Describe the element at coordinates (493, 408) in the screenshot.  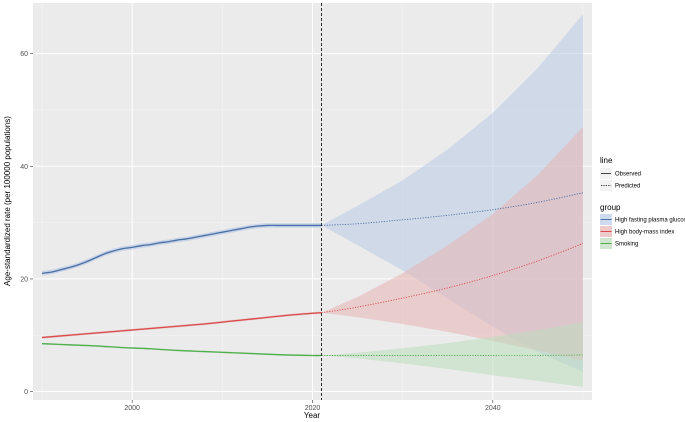
I see `x-tick-label: 2040` at that location.